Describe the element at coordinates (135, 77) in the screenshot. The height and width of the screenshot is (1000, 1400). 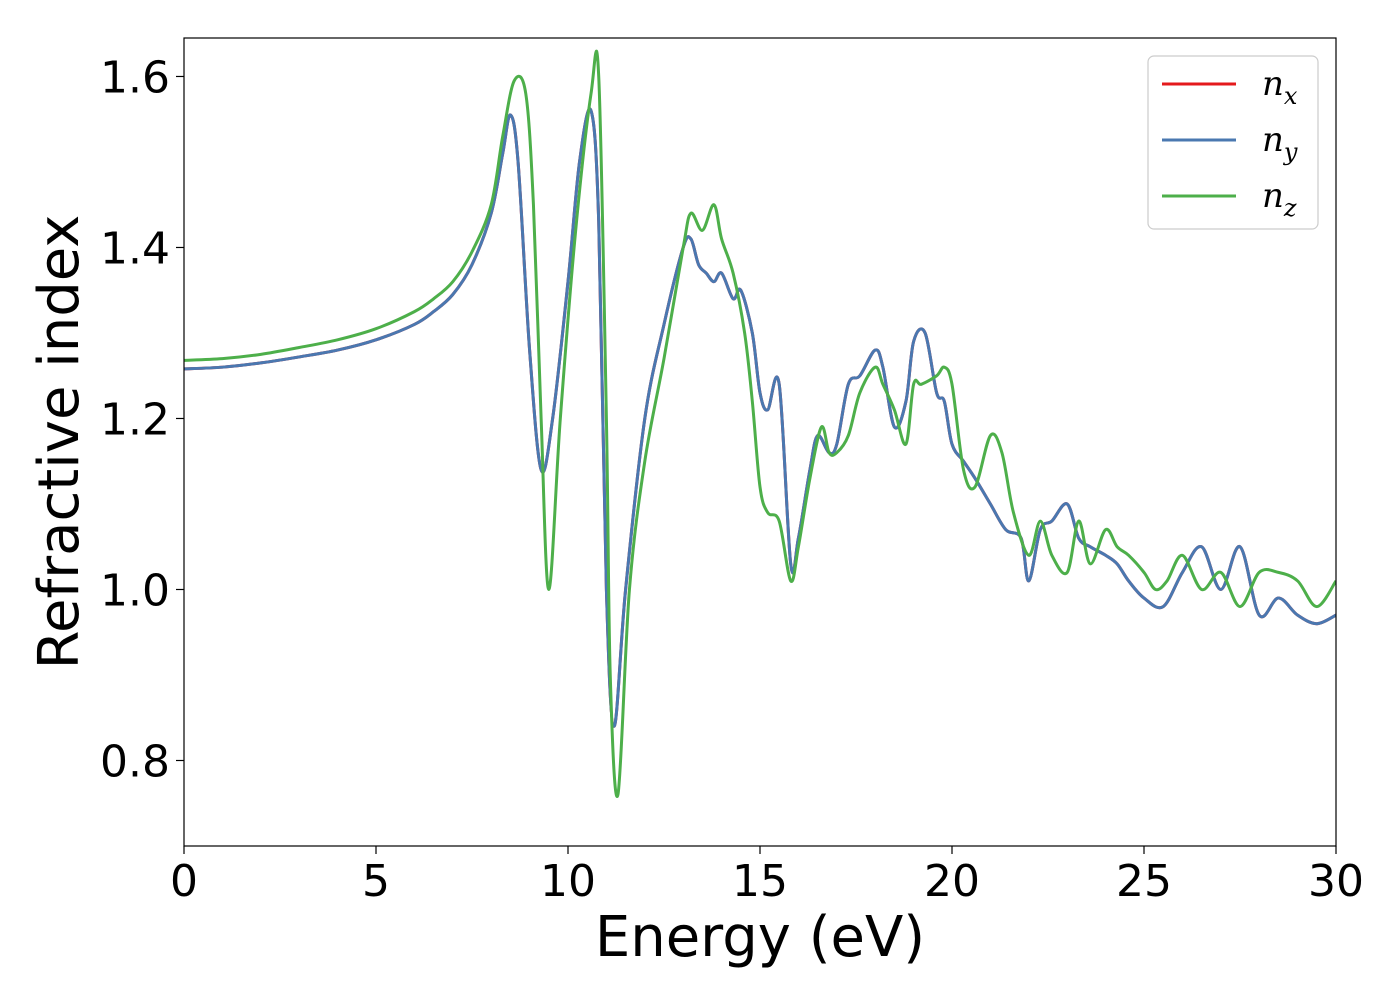
I see `y-tick-label: 1.6` at that location.